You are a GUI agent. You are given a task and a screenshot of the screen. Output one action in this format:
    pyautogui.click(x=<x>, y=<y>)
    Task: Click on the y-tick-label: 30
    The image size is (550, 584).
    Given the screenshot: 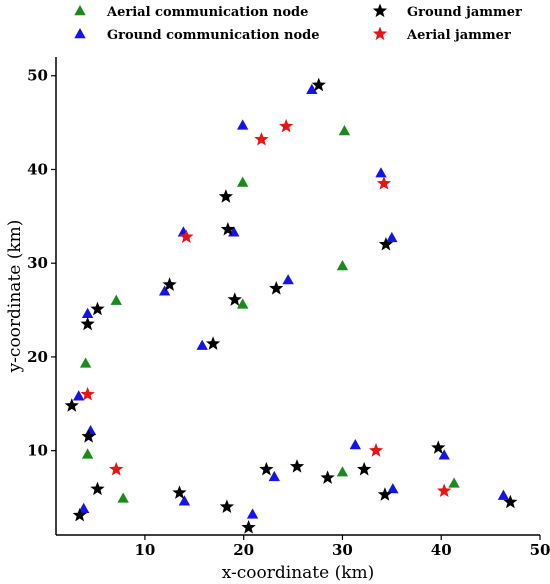 What is the action you would take?
    pyautogui.click(x=37, y=263)
    